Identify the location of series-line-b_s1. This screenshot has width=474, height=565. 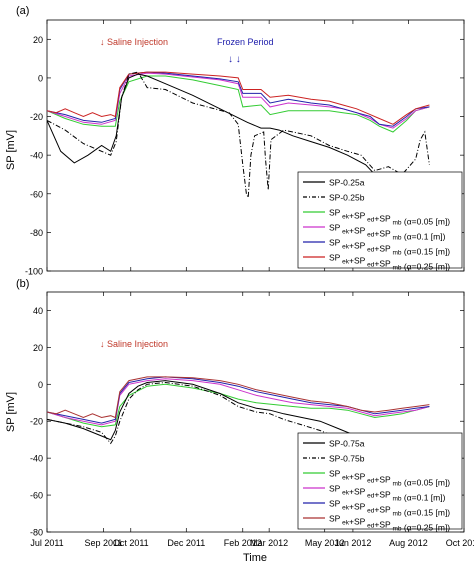
(238, 405).